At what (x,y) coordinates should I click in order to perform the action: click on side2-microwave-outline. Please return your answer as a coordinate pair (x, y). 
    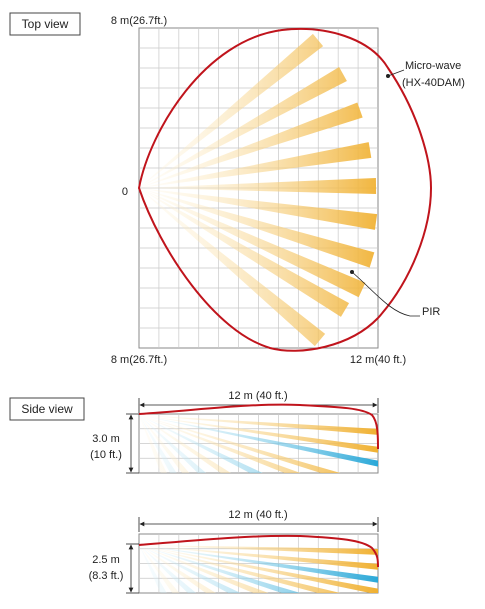
    Looking at the image, I should click on (258, 551).